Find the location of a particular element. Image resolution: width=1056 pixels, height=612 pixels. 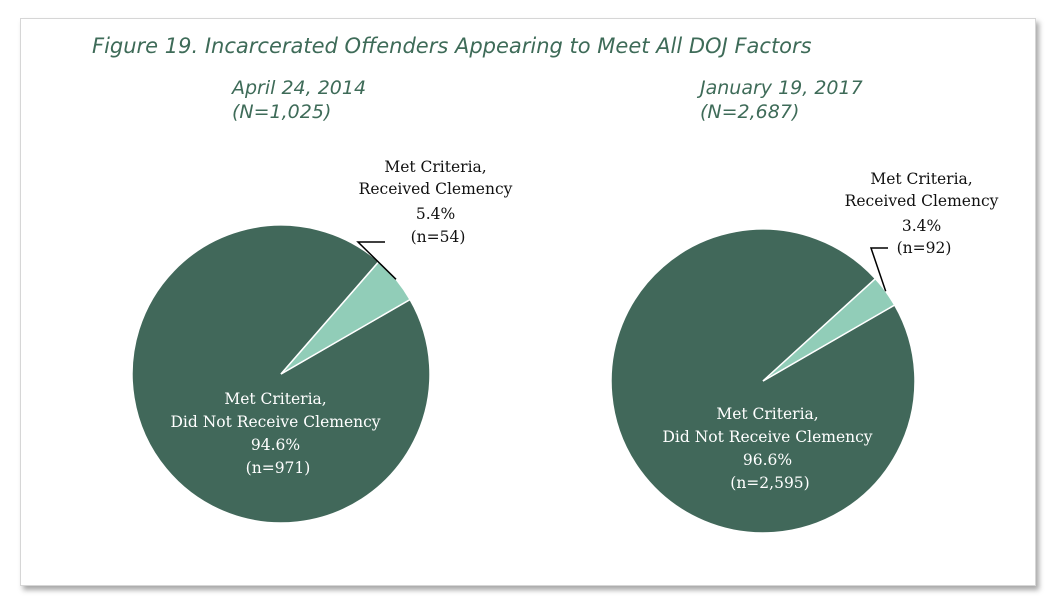

chart2-total-n: (N=2,687) is located at coordinates (750, 112).